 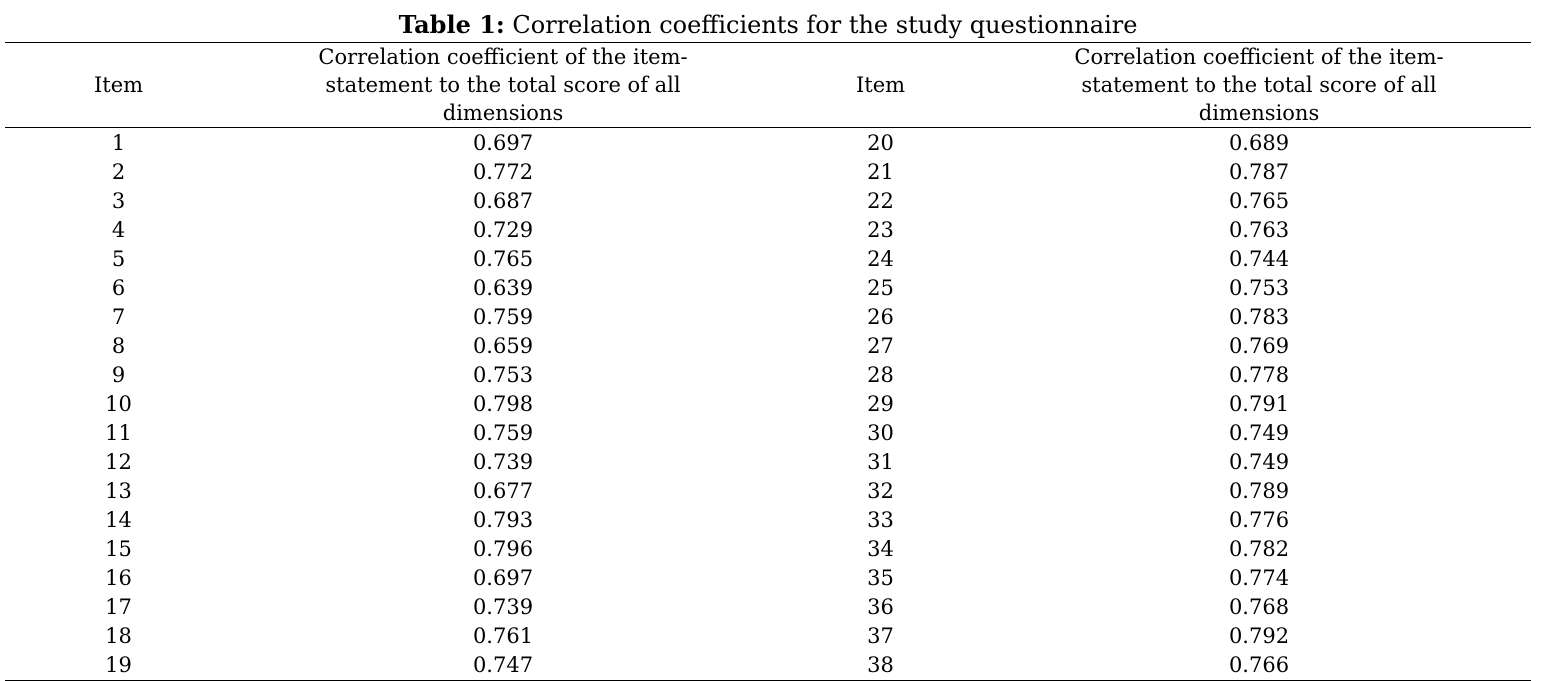 I want to click on table-row: 9 0.753 28 0.778, so click(x=768, y=375).